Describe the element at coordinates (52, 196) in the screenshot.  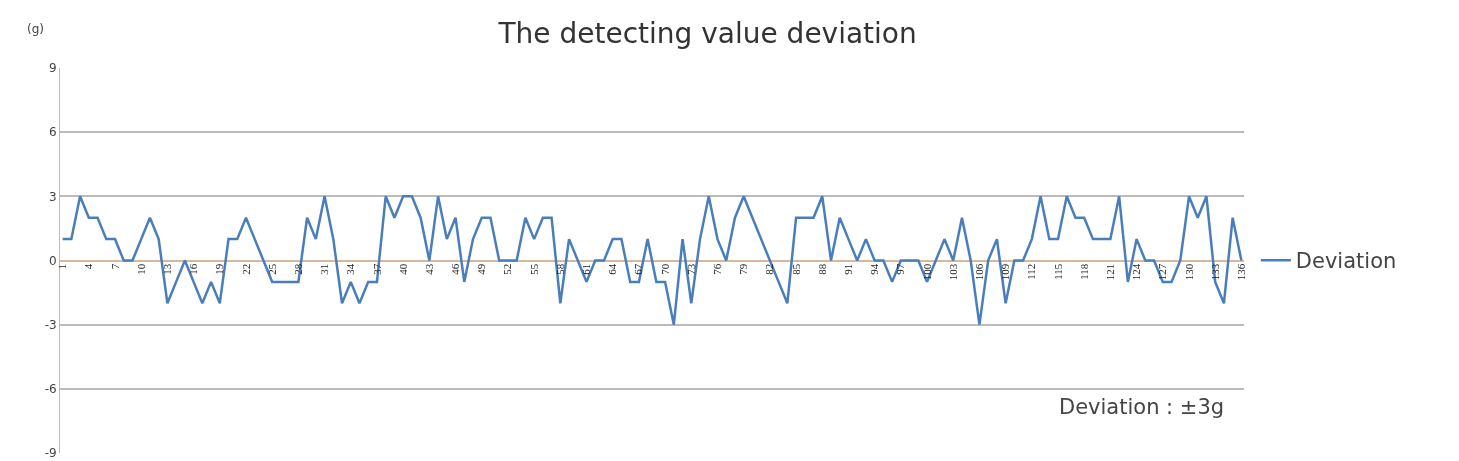
I see `y-tick-label: 3` at that location.